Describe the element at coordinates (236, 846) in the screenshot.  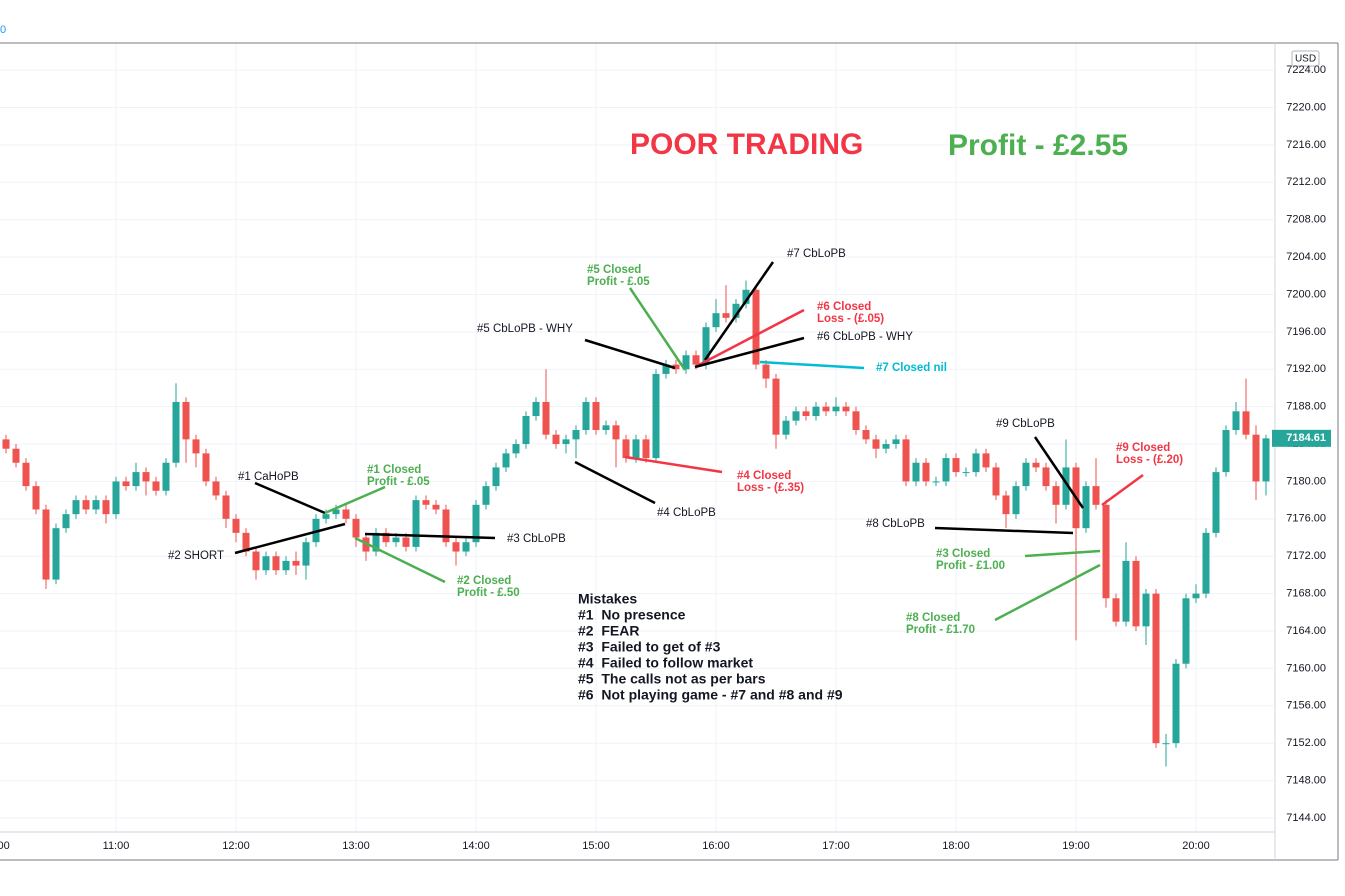
I see `x-tick-label: 12:00` at that location.